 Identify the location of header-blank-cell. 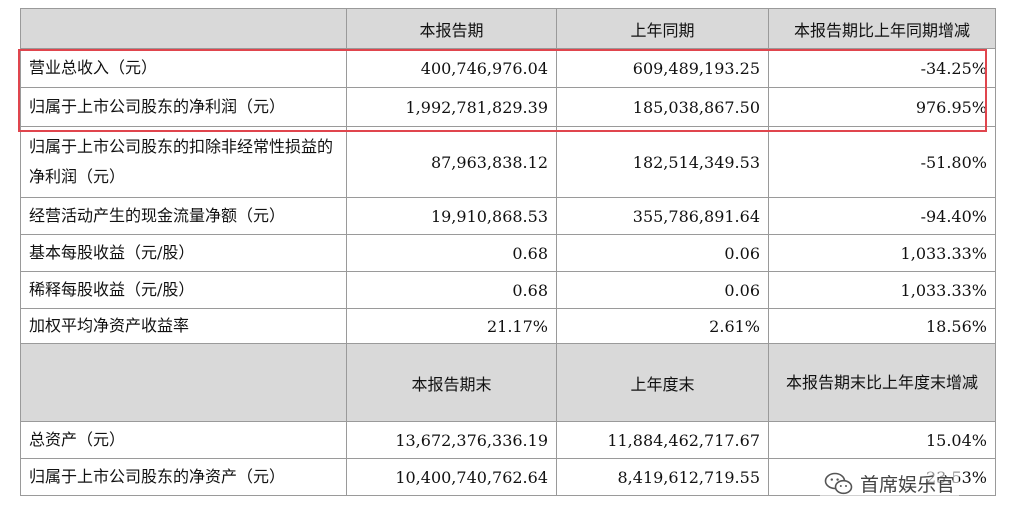
(183, 28).